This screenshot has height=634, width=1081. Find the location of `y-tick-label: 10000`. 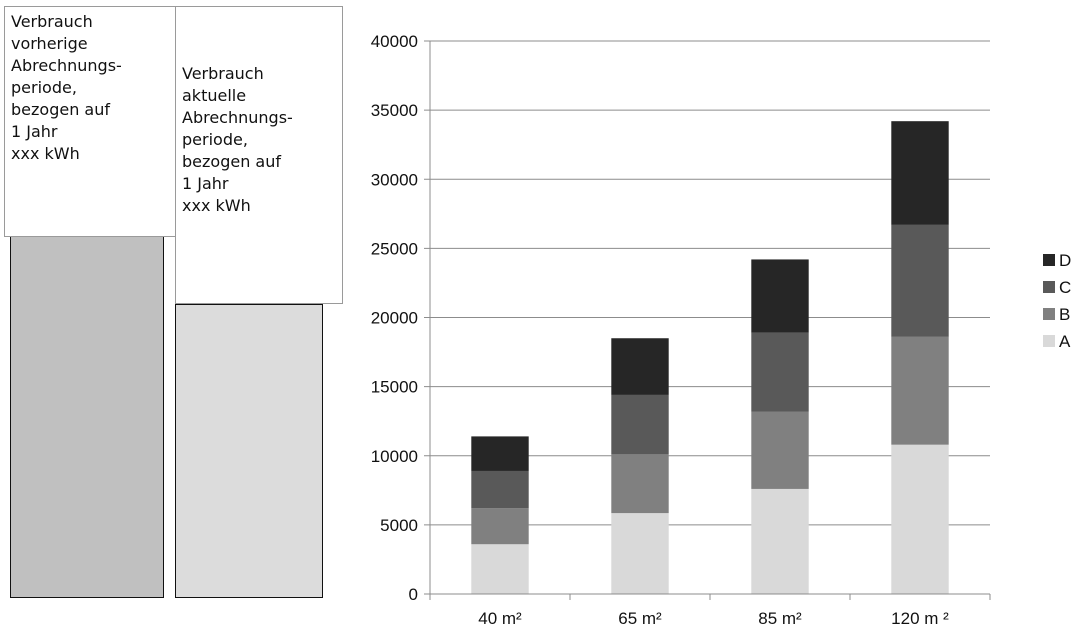

y-tick-label: 10000 is located at coordinates (394, 456).